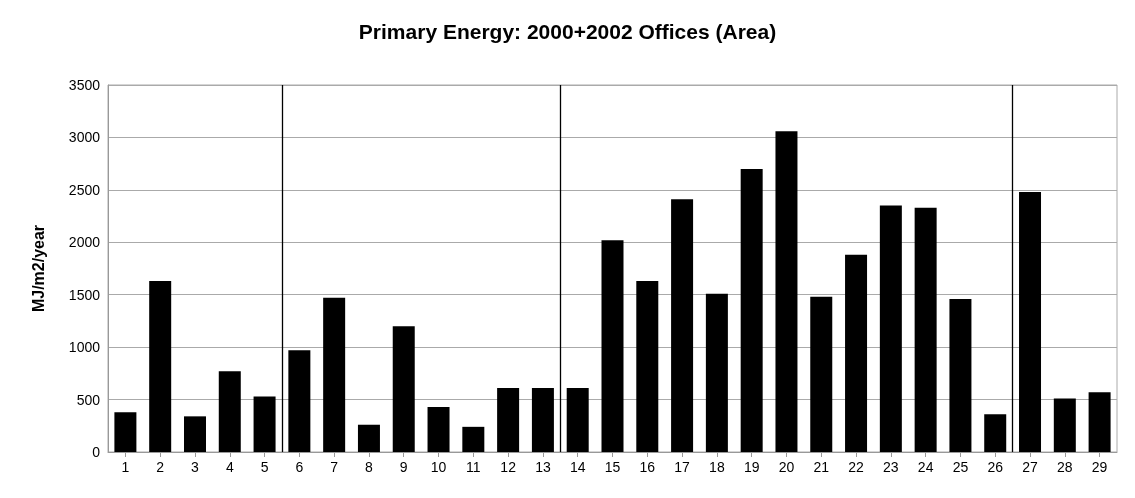 The image size is (1135, 498). What do you see at coordinates (229, 467) in the screenshot?
I see `x-tick-label: 4` at bounding box center [229, 467].